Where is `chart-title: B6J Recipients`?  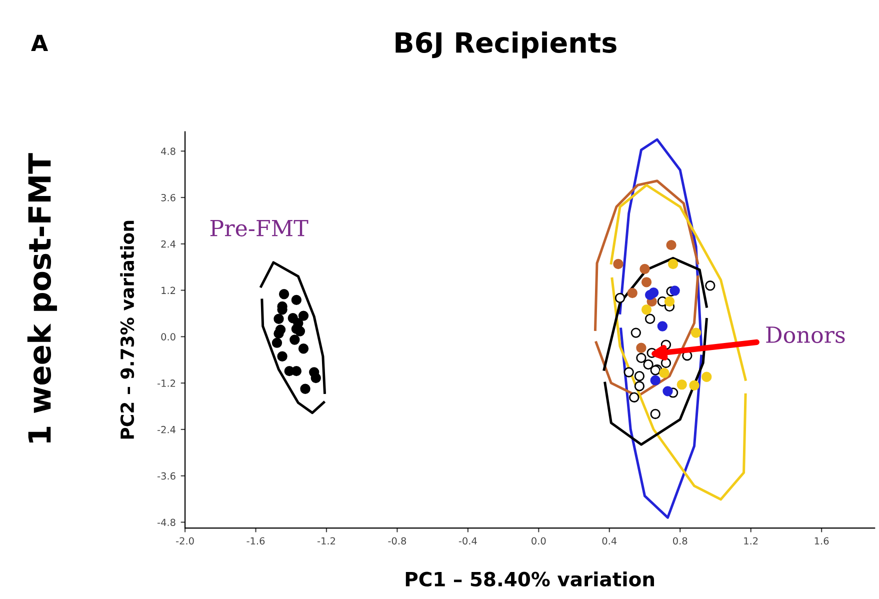 chart-title: B6J Recipients is located at coordinates (506, 44).